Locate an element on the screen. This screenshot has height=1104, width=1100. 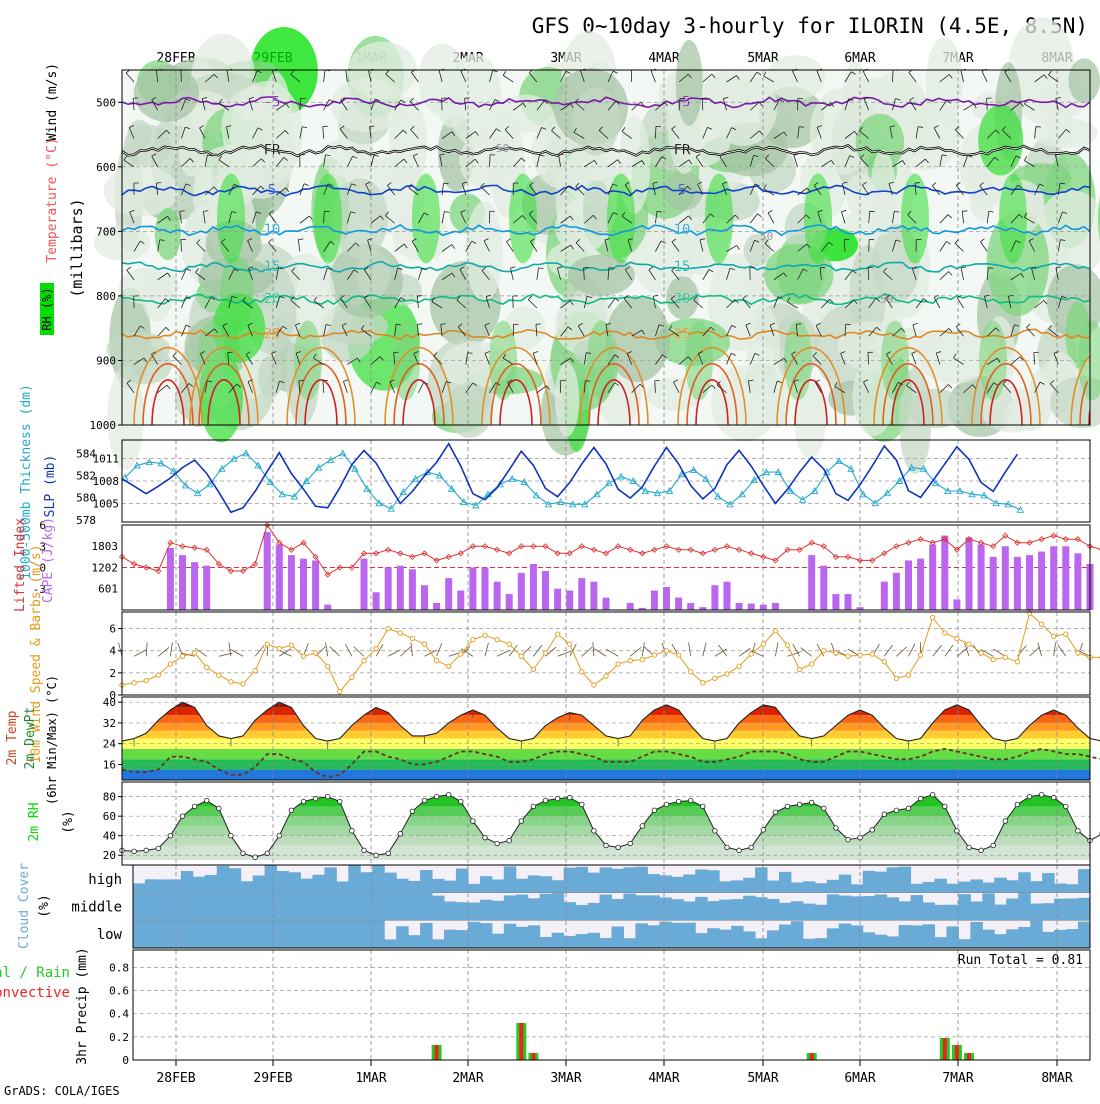
cloud-layer-label: middle is located at coordinates (96, 908).